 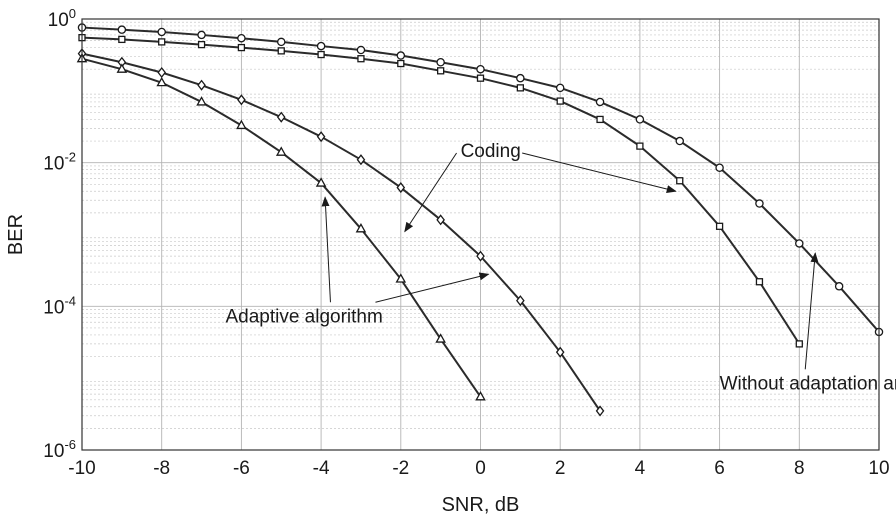 I want to click on annotation-text: Coding, so click(x=491, y=151).